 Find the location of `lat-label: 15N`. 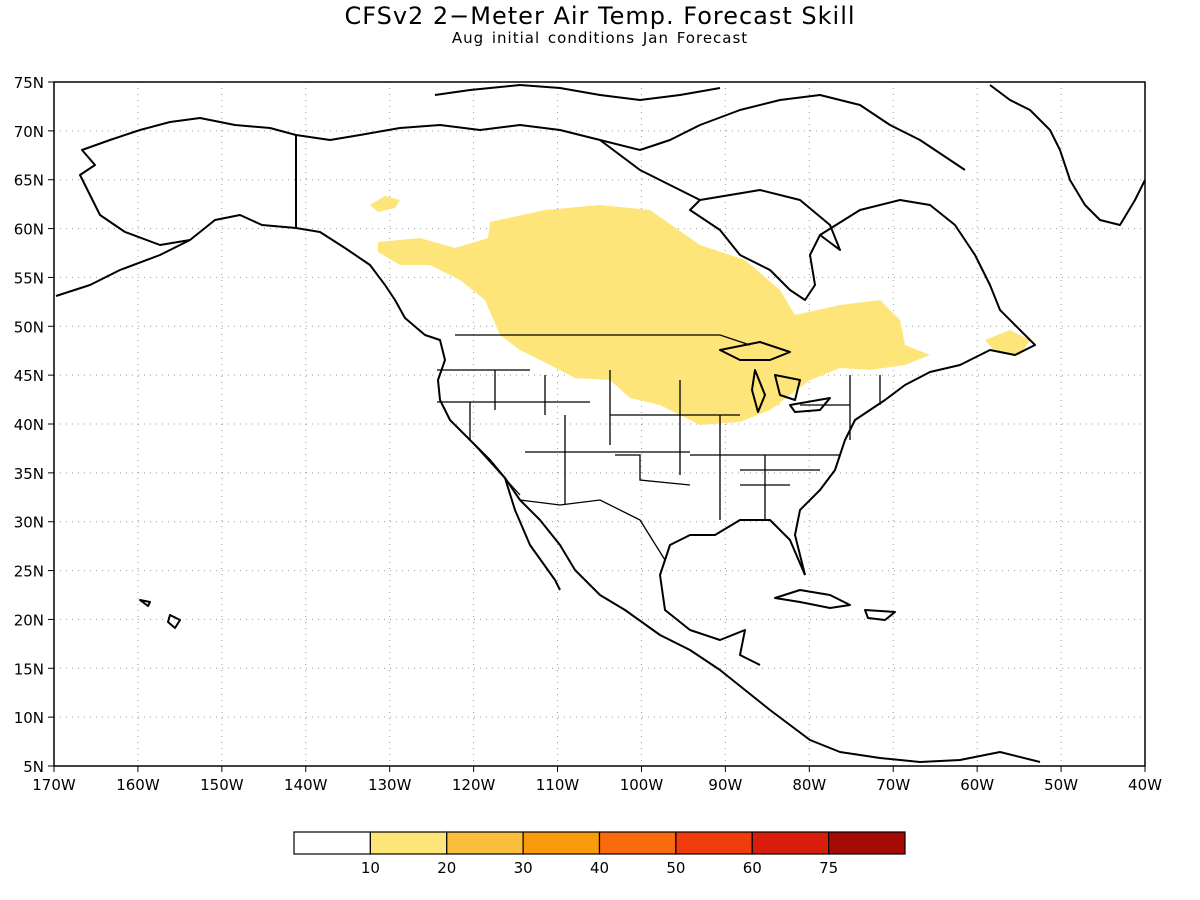

lat-label: 15N is located at coordinates (29, 669).